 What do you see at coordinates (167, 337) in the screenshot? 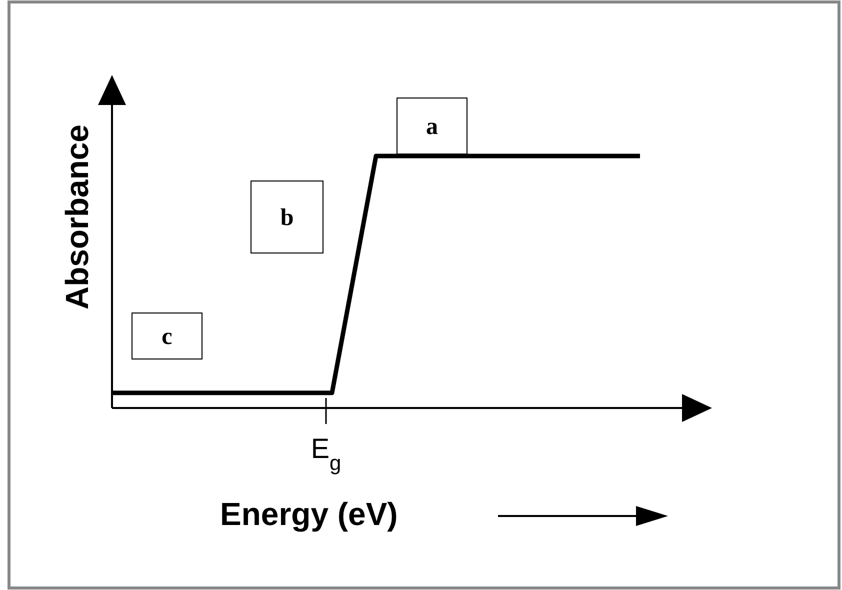
I see `annotation: c` at bounding box center [167, 337].